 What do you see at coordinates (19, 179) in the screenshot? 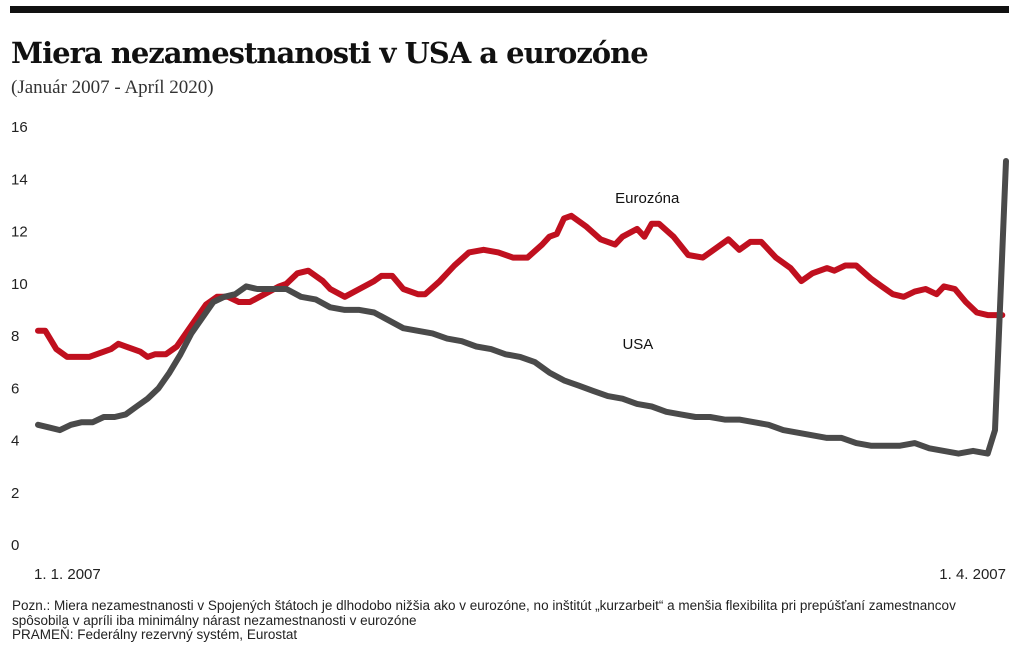
I see `y-tick-label: 14` at bounding box center [19, 179].